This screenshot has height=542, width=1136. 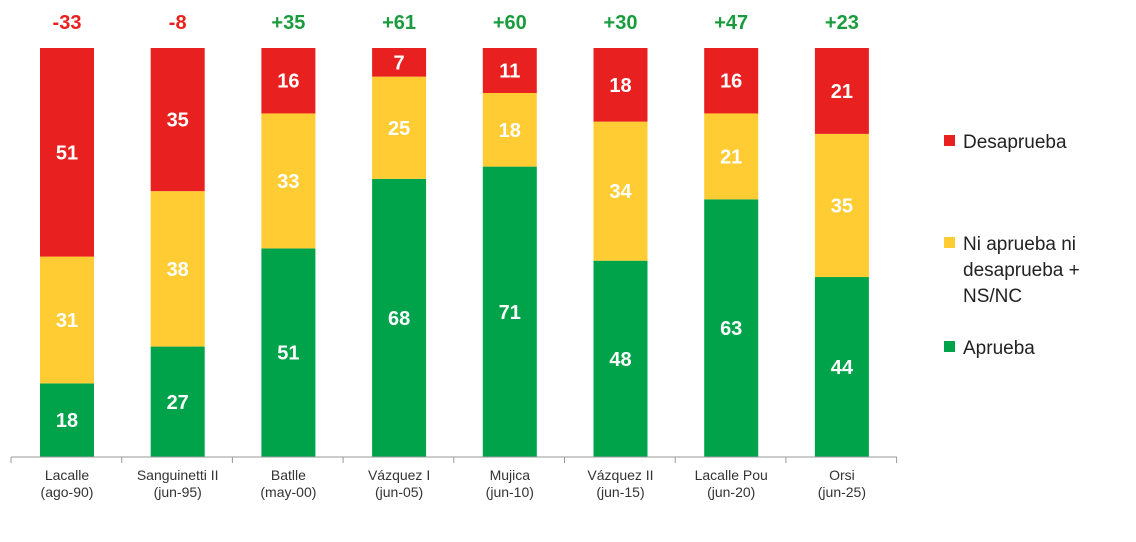 I want to click on bar-ni-vazquez-ii, so click(x=620, y=191).